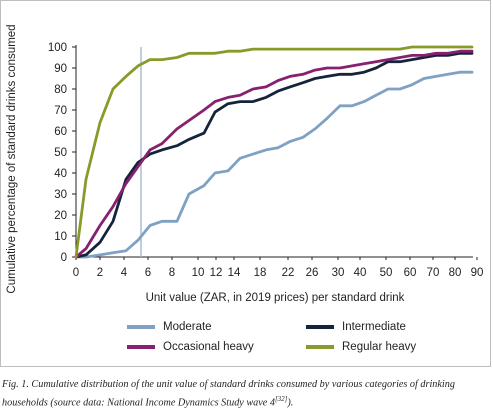 The width and height of the screenshot is (493, 414). What do you see at coordinates (386, 273) in the screenshot?
I see `x-tick-label: 50` at bounding box center [386, 273].